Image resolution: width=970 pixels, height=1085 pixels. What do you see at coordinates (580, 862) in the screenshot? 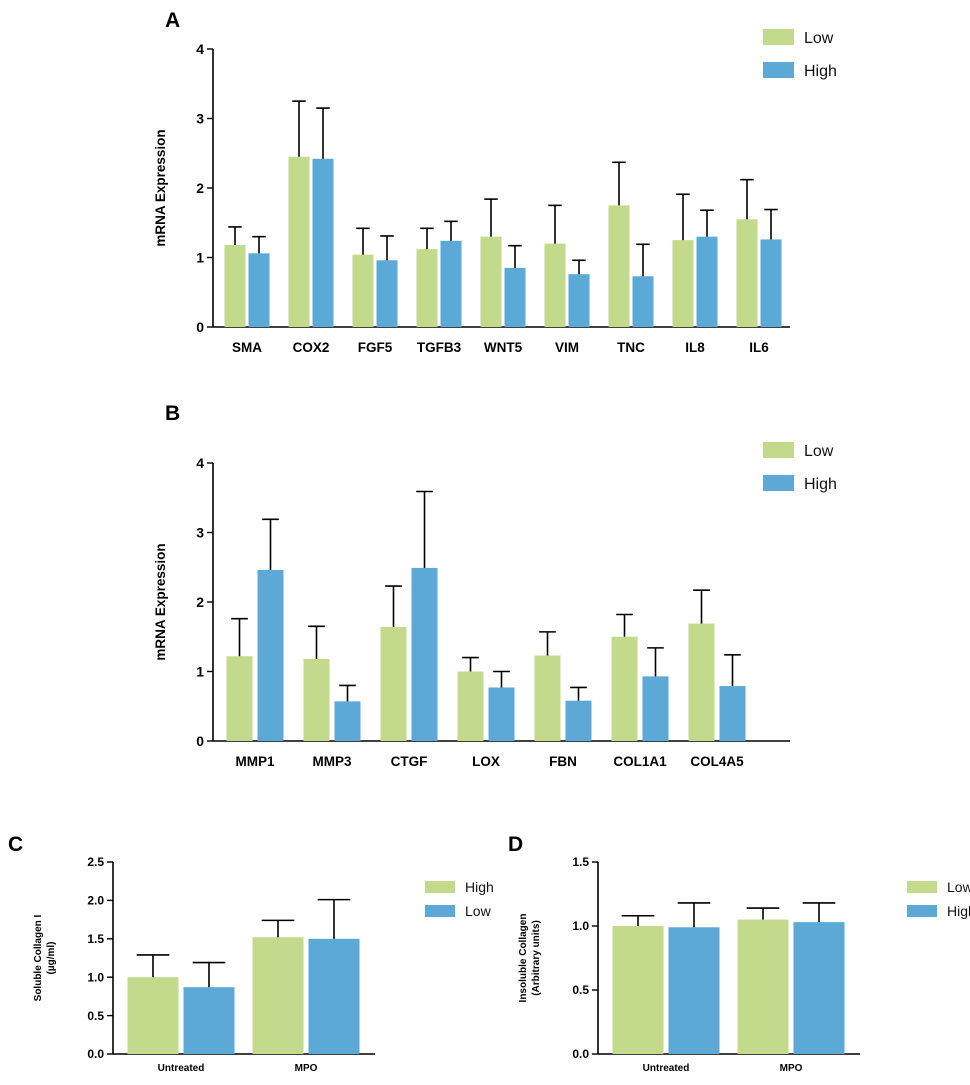
I see `y-tick-label: 1.5` at bounding box center [580, 862].